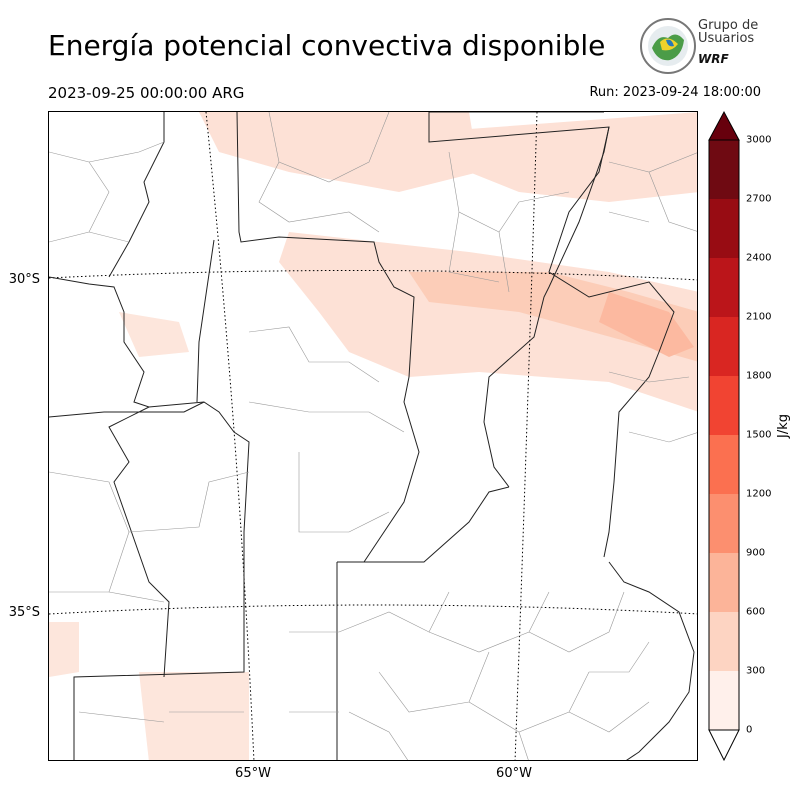  I want to click on colorbar-over-arrow, so click(724, 125).